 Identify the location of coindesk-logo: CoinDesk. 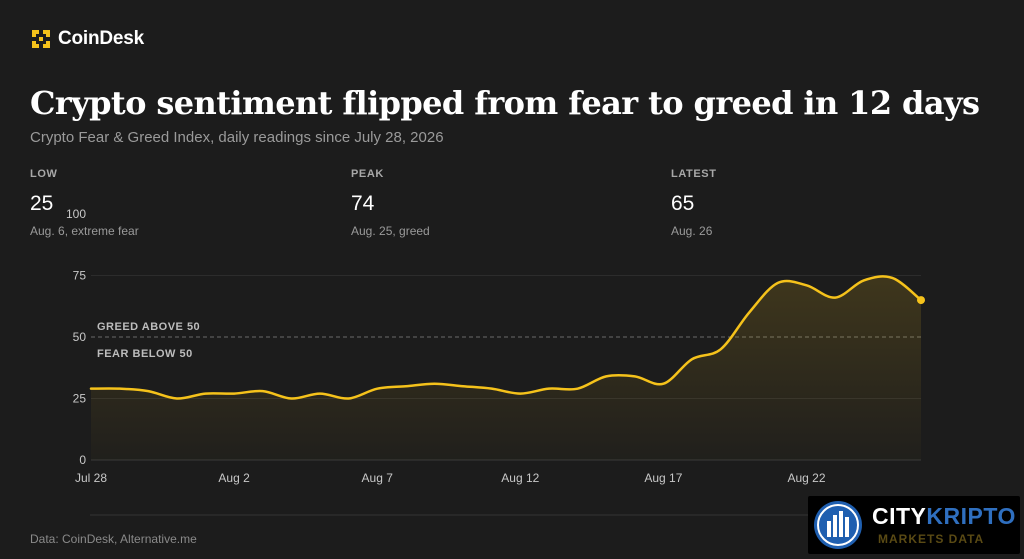
(87, 39).